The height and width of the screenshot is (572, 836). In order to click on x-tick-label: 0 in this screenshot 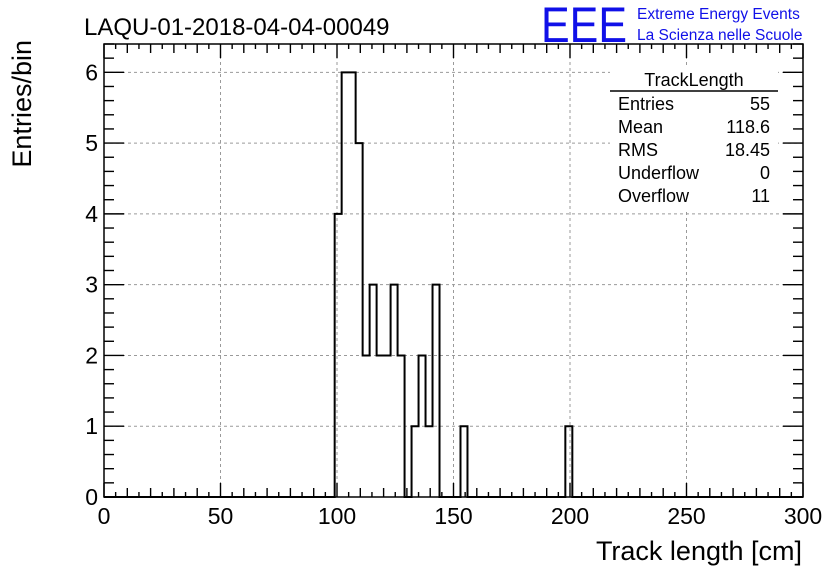, I will do `click(104, 516)`.